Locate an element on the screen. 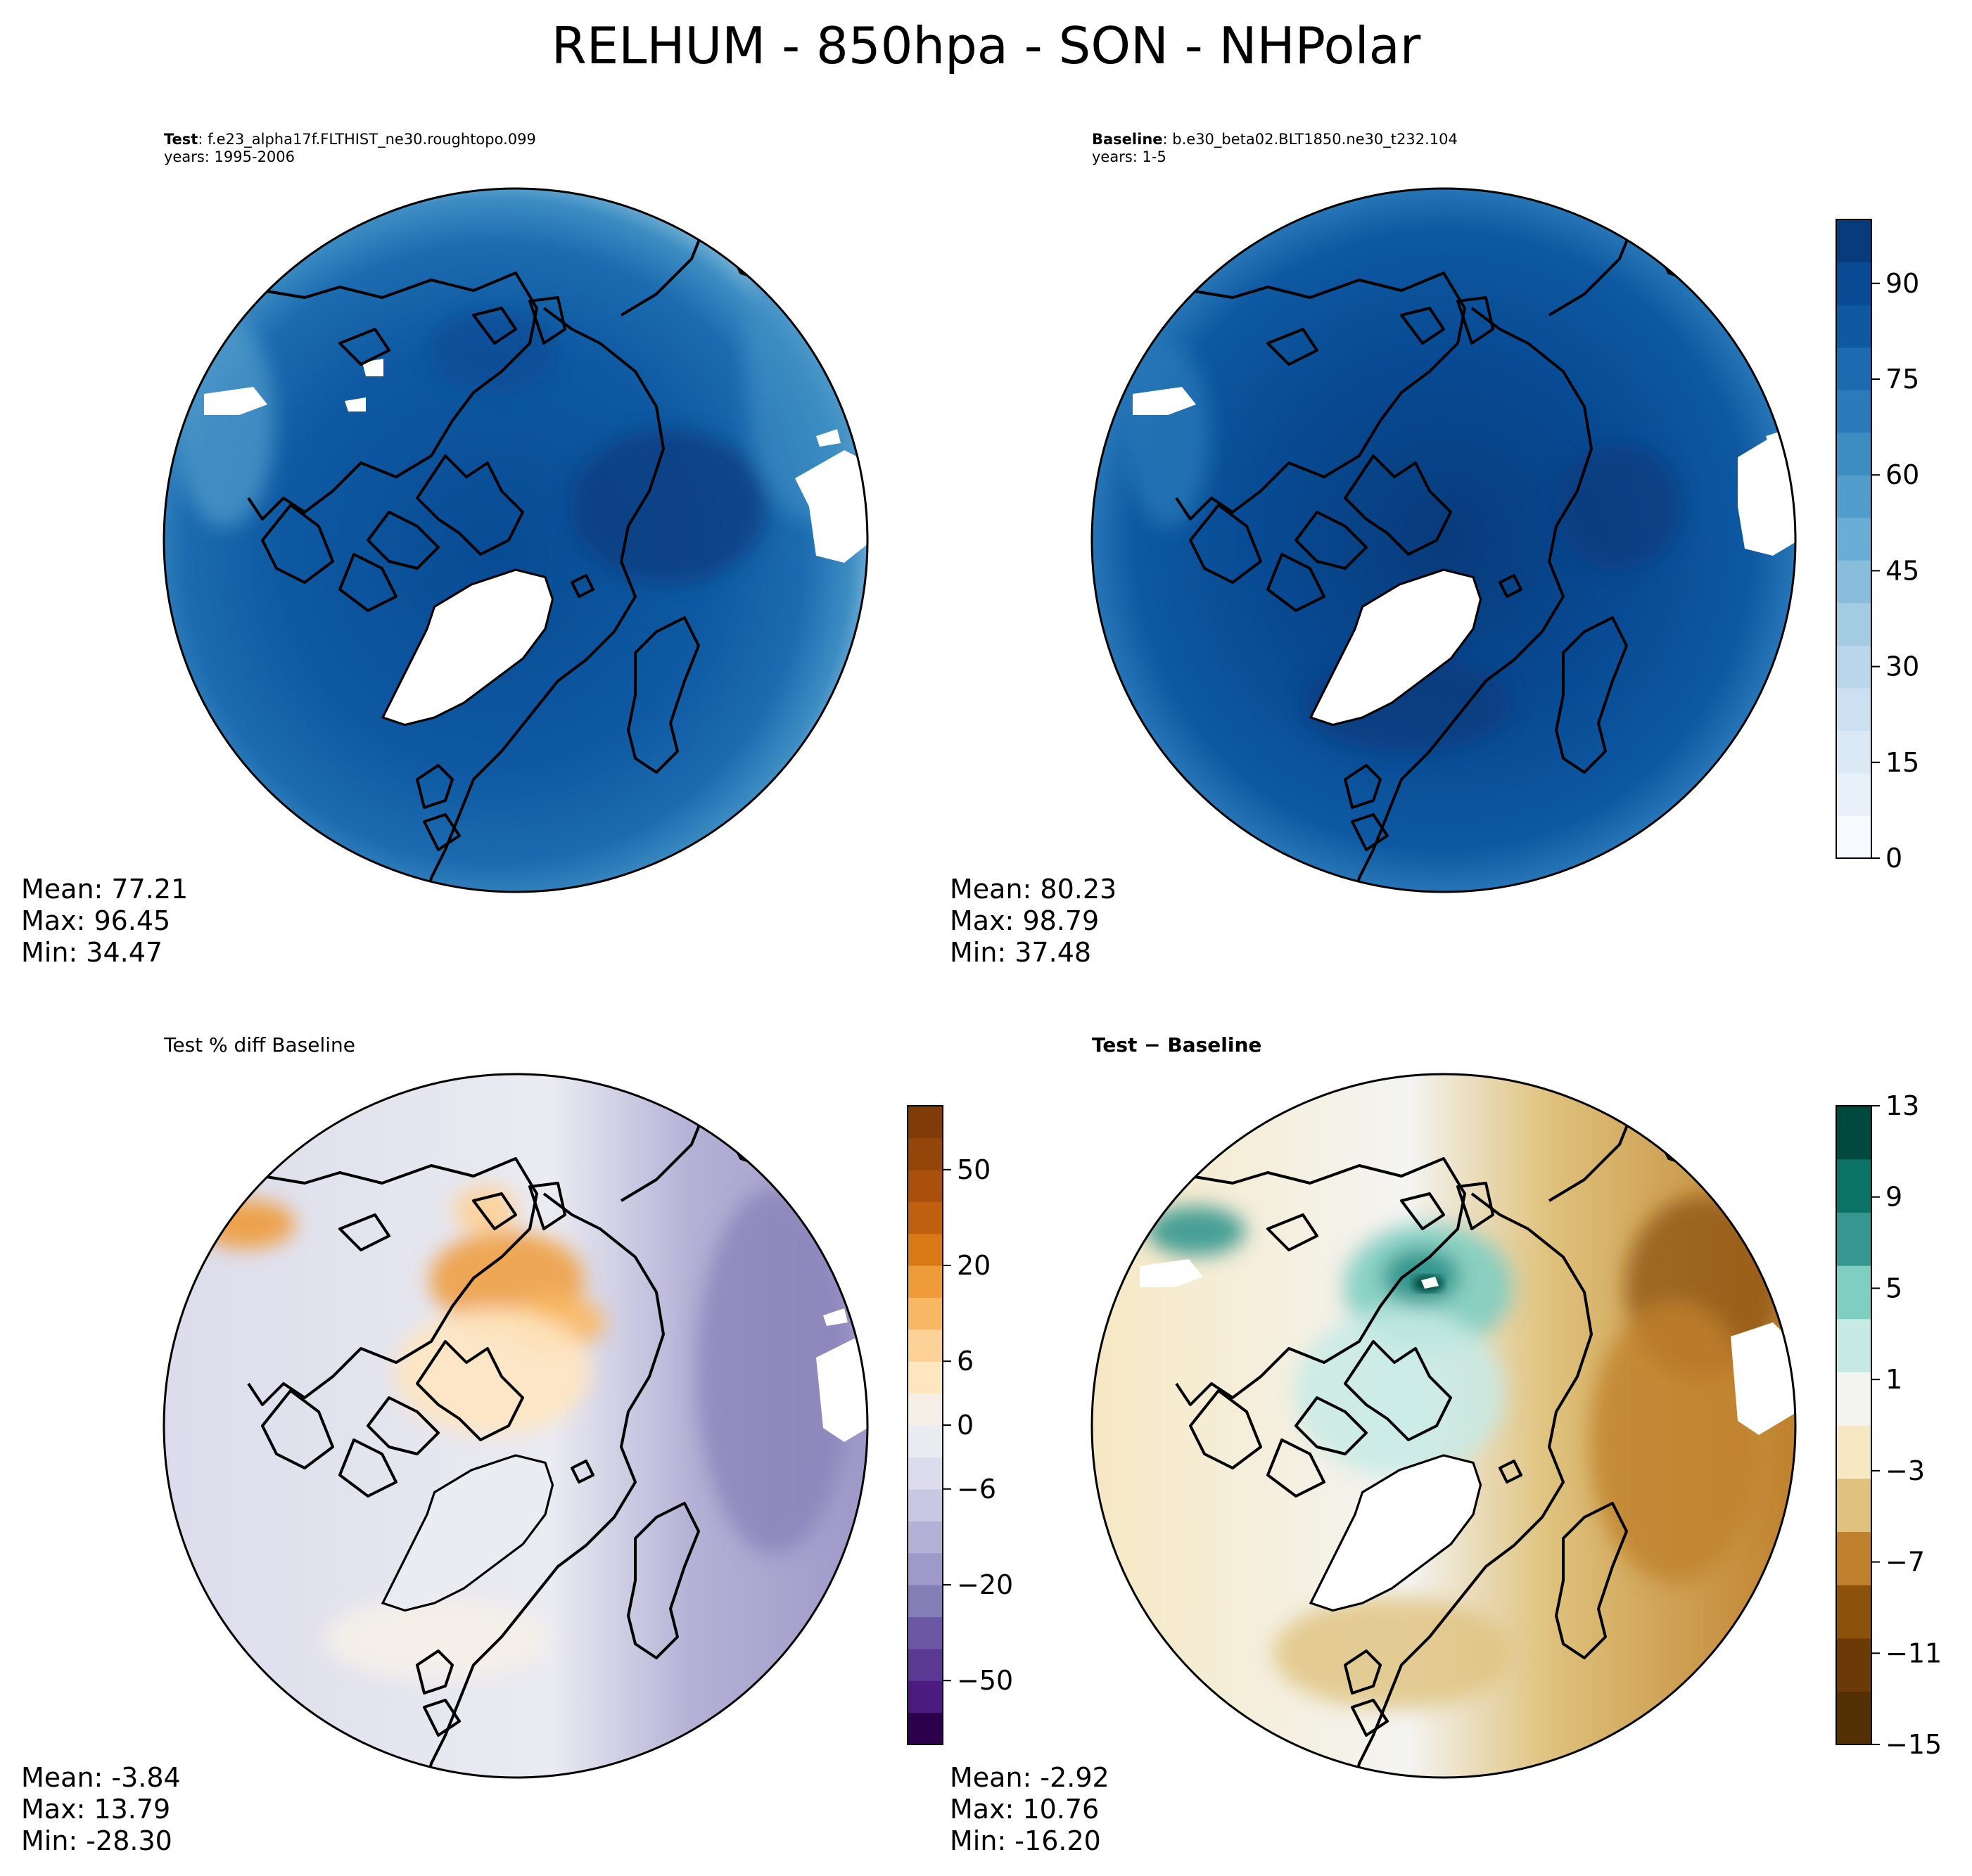  diff-stats: Mean: -2.92 Max: 10.76 Min: -16.20 is located at coordinates (1029, 1809).